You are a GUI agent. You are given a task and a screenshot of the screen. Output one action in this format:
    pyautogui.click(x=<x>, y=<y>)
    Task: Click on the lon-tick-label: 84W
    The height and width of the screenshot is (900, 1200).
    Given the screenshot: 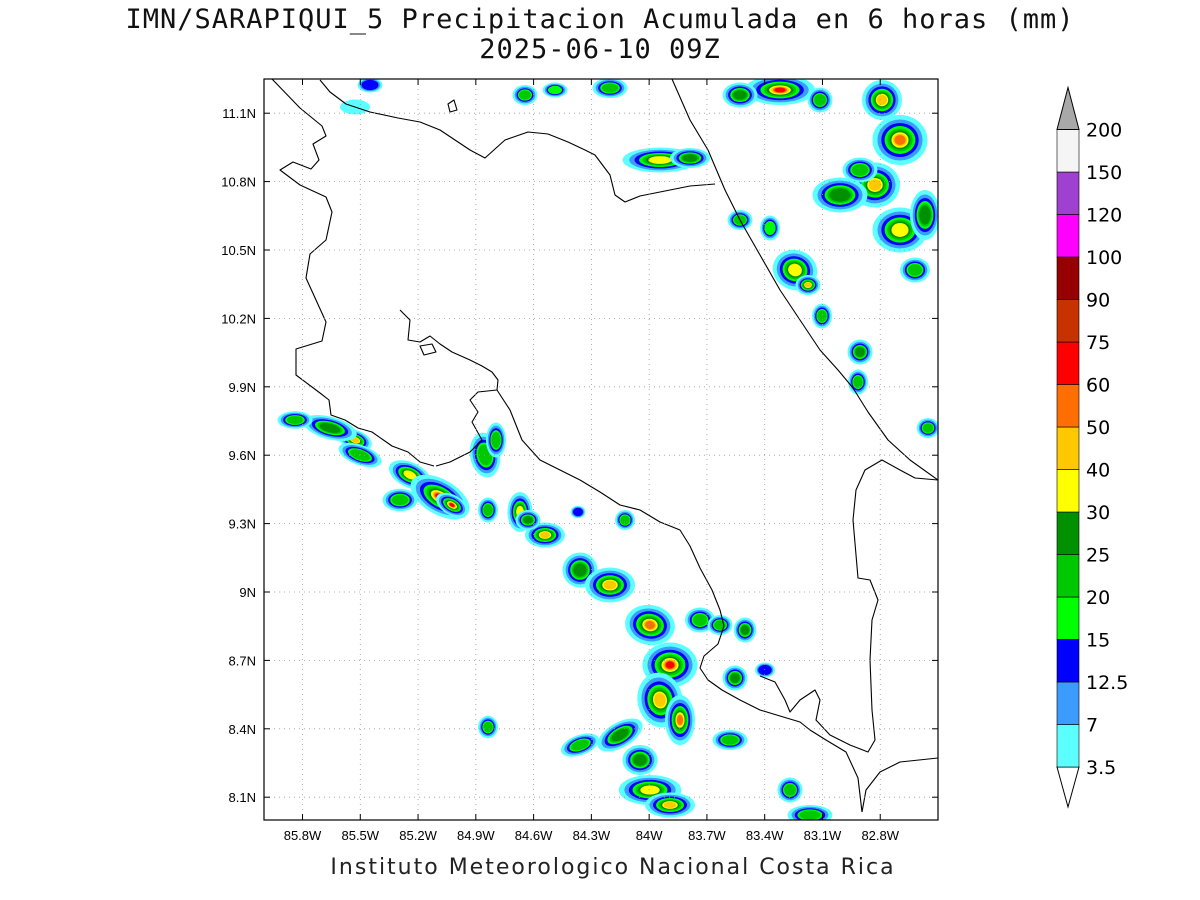 What is the action you would take?
    pyautogui.click(x=649, y=835)
    